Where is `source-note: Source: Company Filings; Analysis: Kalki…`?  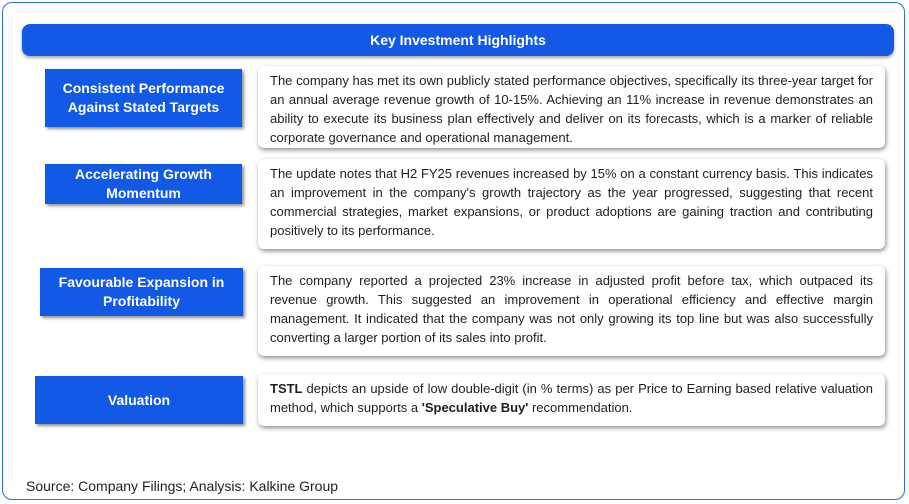
source-note: Source: Company Filings; Analysis: Kalki… is located at coordinates (182, 486).